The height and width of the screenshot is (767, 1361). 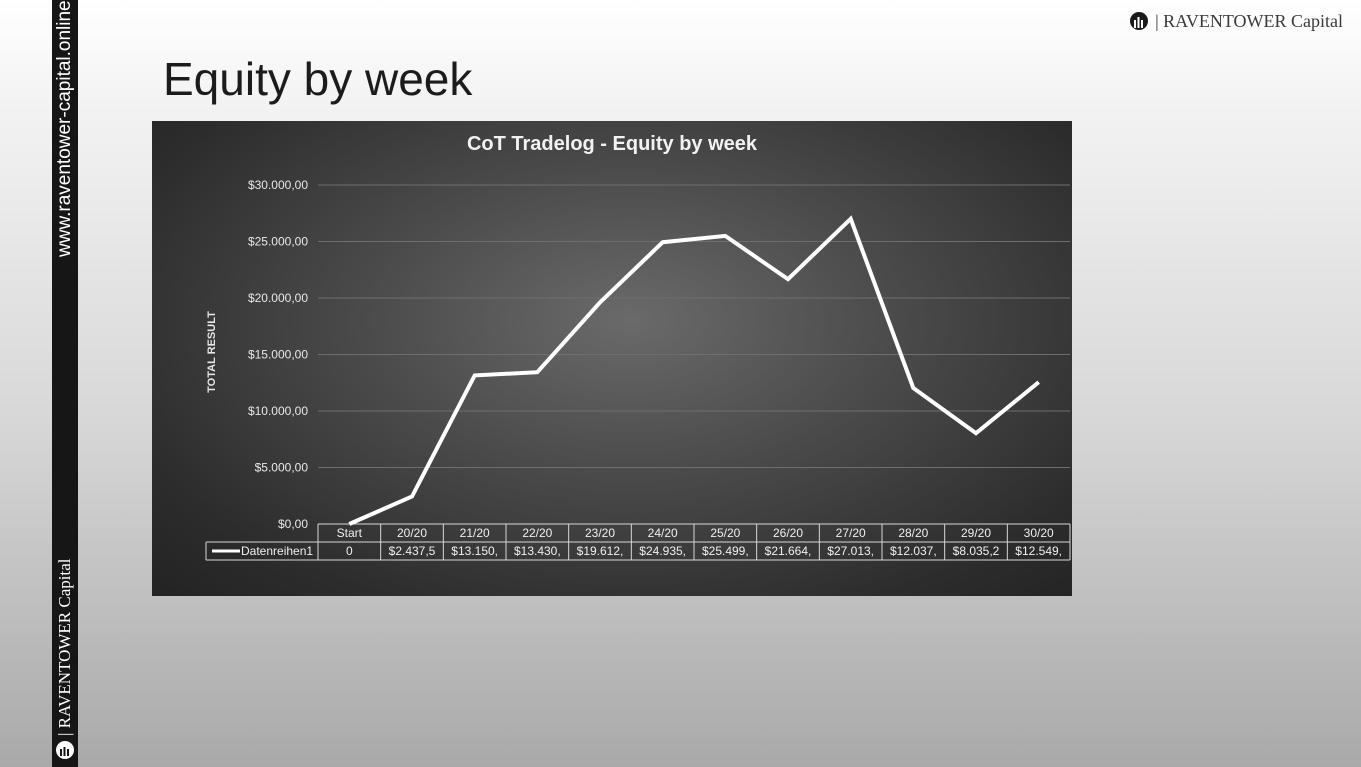 I want to click on y-tick-label: $10.000,00, so click(x=278, y=411).